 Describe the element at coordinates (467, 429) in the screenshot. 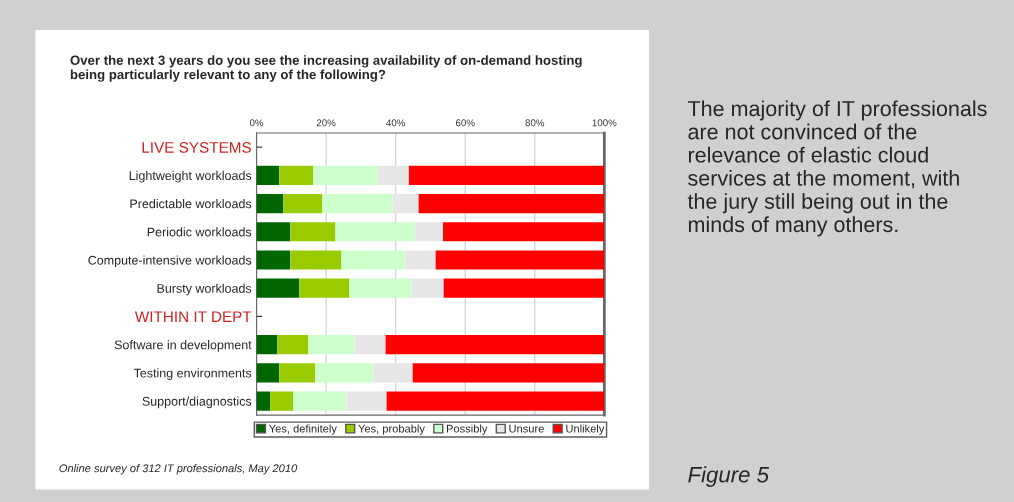

I see `legend-label: Possibly` at that location.